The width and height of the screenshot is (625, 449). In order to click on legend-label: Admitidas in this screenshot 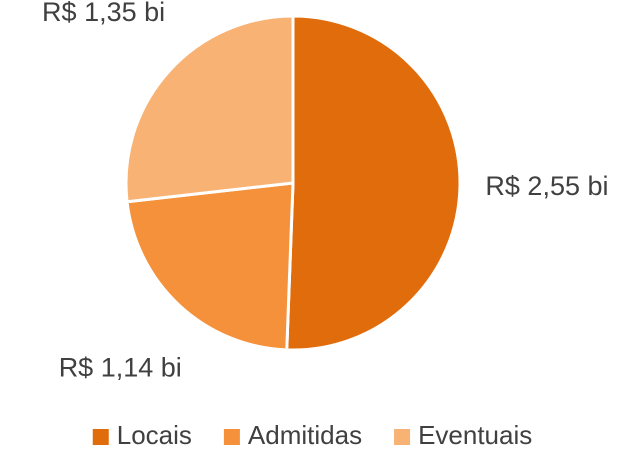, I will do `click(305, 434)`.